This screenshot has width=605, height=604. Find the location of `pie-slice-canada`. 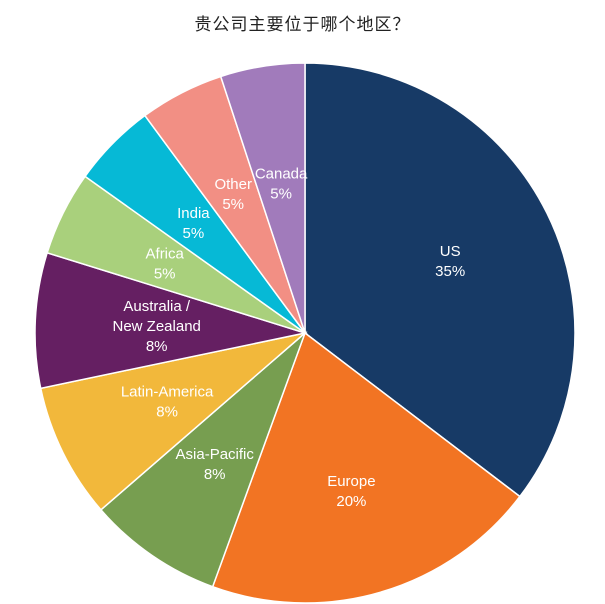

pie-slice-canada is located at coordinates (262, 198).